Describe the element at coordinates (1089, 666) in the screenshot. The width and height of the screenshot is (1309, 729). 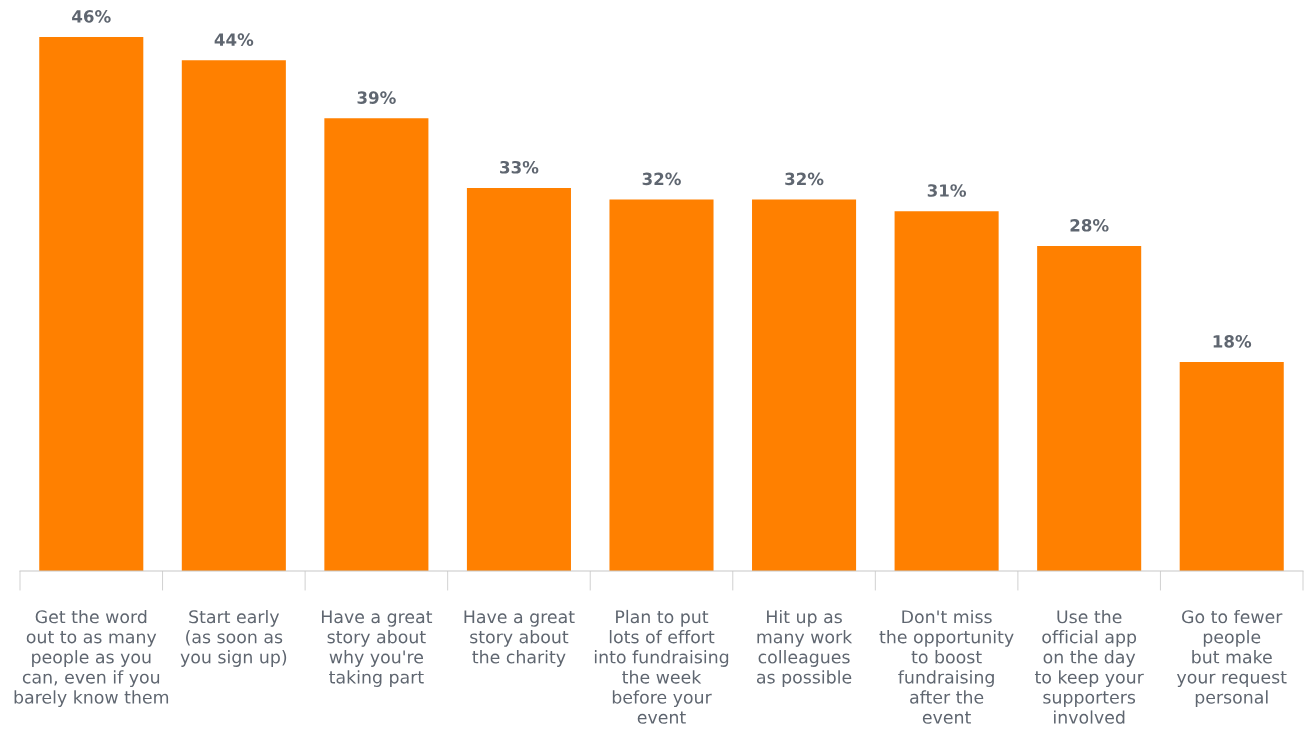
I see `x-tick-label: Use the official app on the day to keep your supporters involved` at that location.